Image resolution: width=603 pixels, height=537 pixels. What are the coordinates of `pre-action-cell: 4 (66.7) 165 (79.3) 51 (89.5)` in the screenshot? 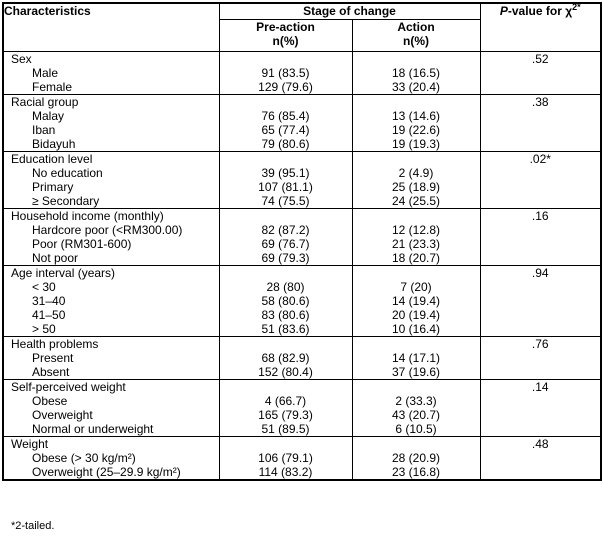 It's located at (285, 408).